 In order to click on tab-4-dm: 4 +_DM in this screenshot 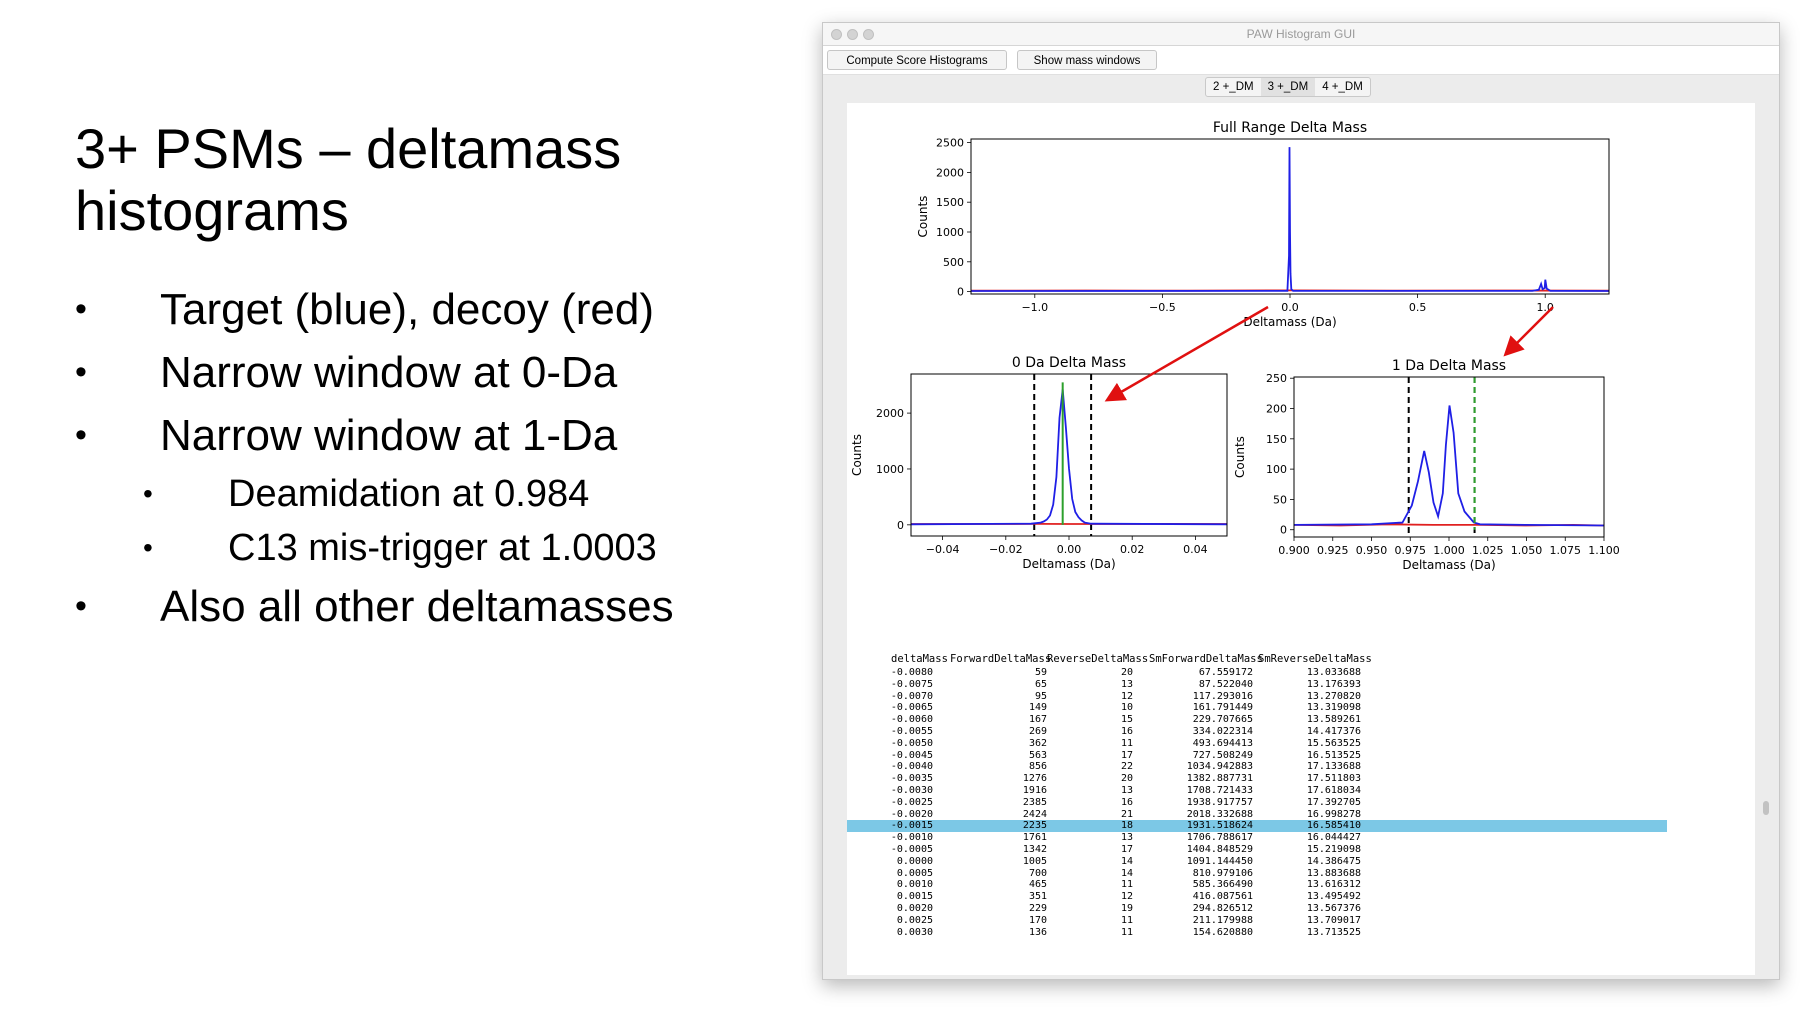, I will do `click(1342, 87)`.